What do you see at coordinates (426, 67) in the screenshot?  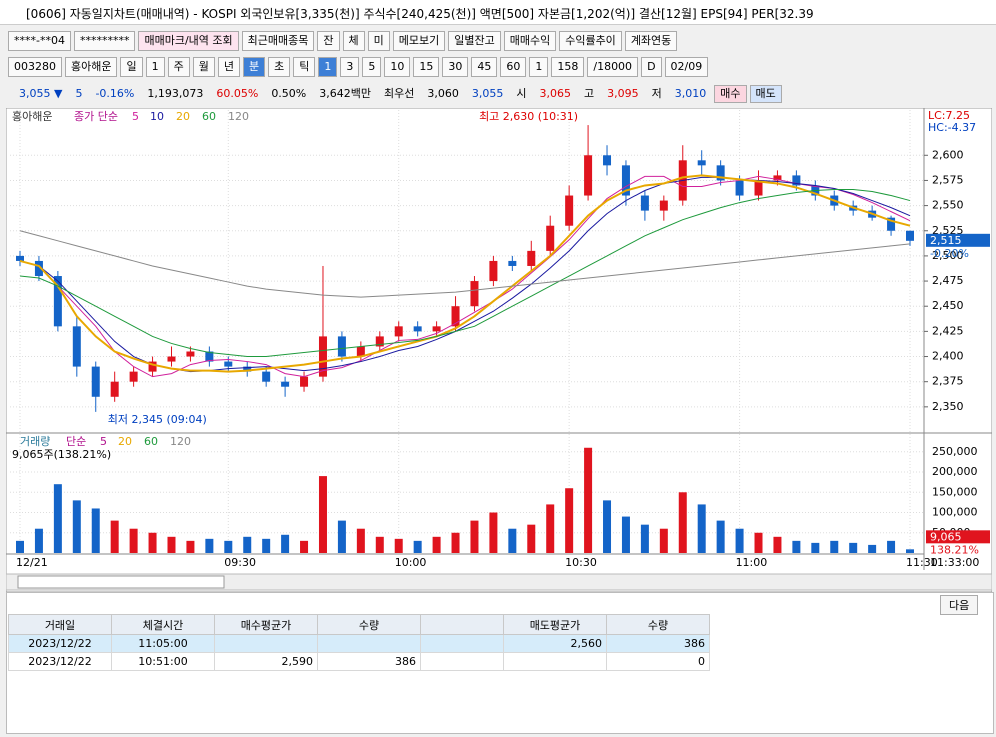 I see `toolbar-button: 15` at bounding box center [426, 67].